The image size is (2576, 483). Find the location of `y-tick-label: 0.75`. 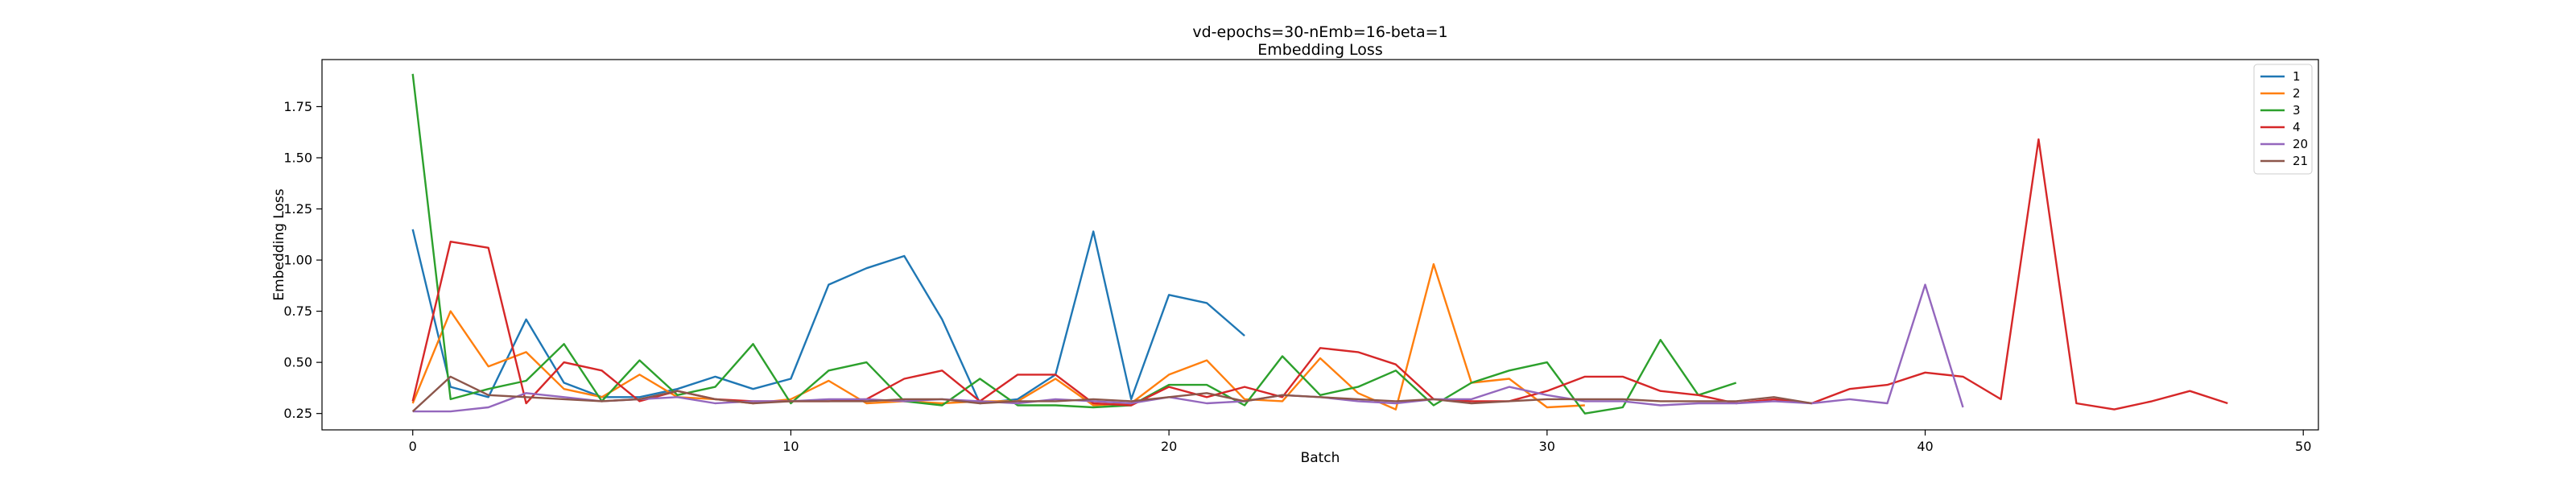

y-tick-label: 0.75 is located at coordinates (297, 311).